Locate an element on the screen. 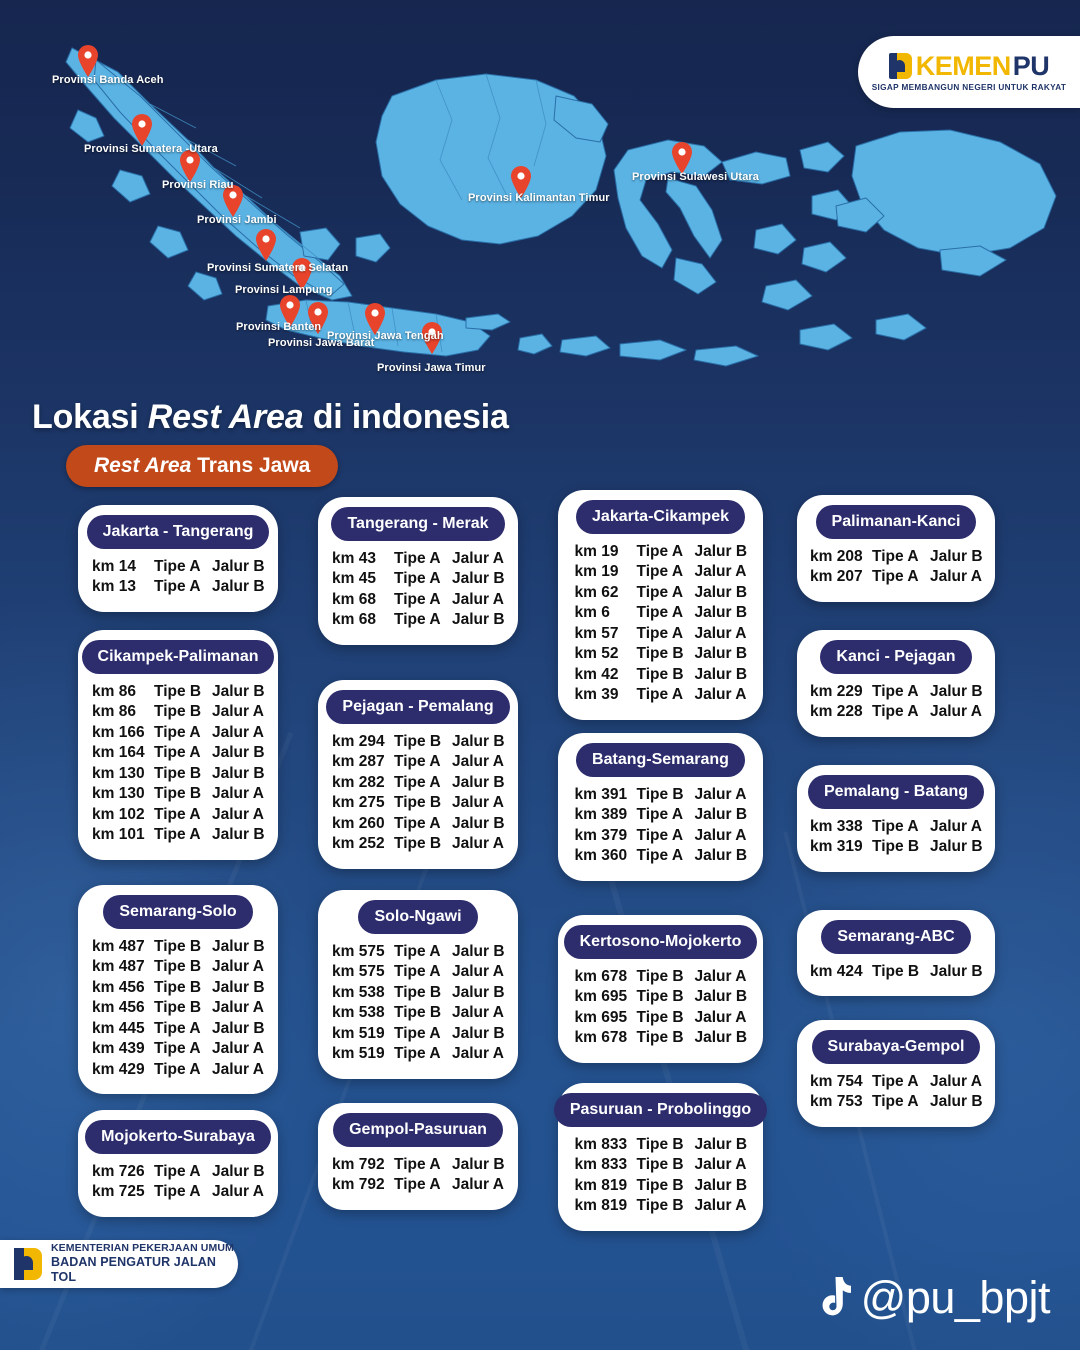  card-title: Semarang-Solo is located at coordinates (178, 912).